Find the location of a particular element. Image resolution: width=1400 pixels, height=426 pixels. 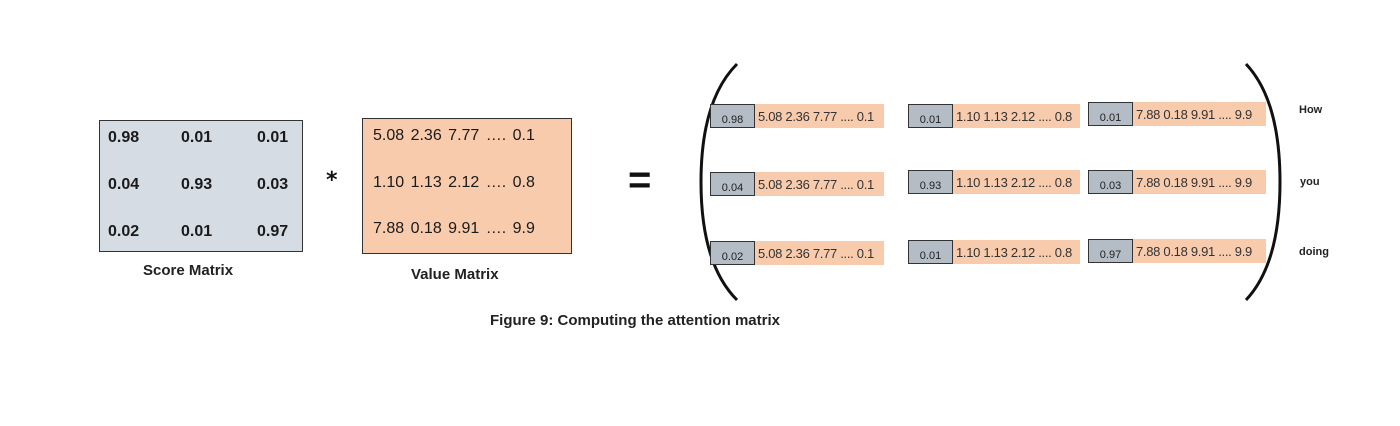

result-cell-score: 0.98 is located at coordinates (732, 116).